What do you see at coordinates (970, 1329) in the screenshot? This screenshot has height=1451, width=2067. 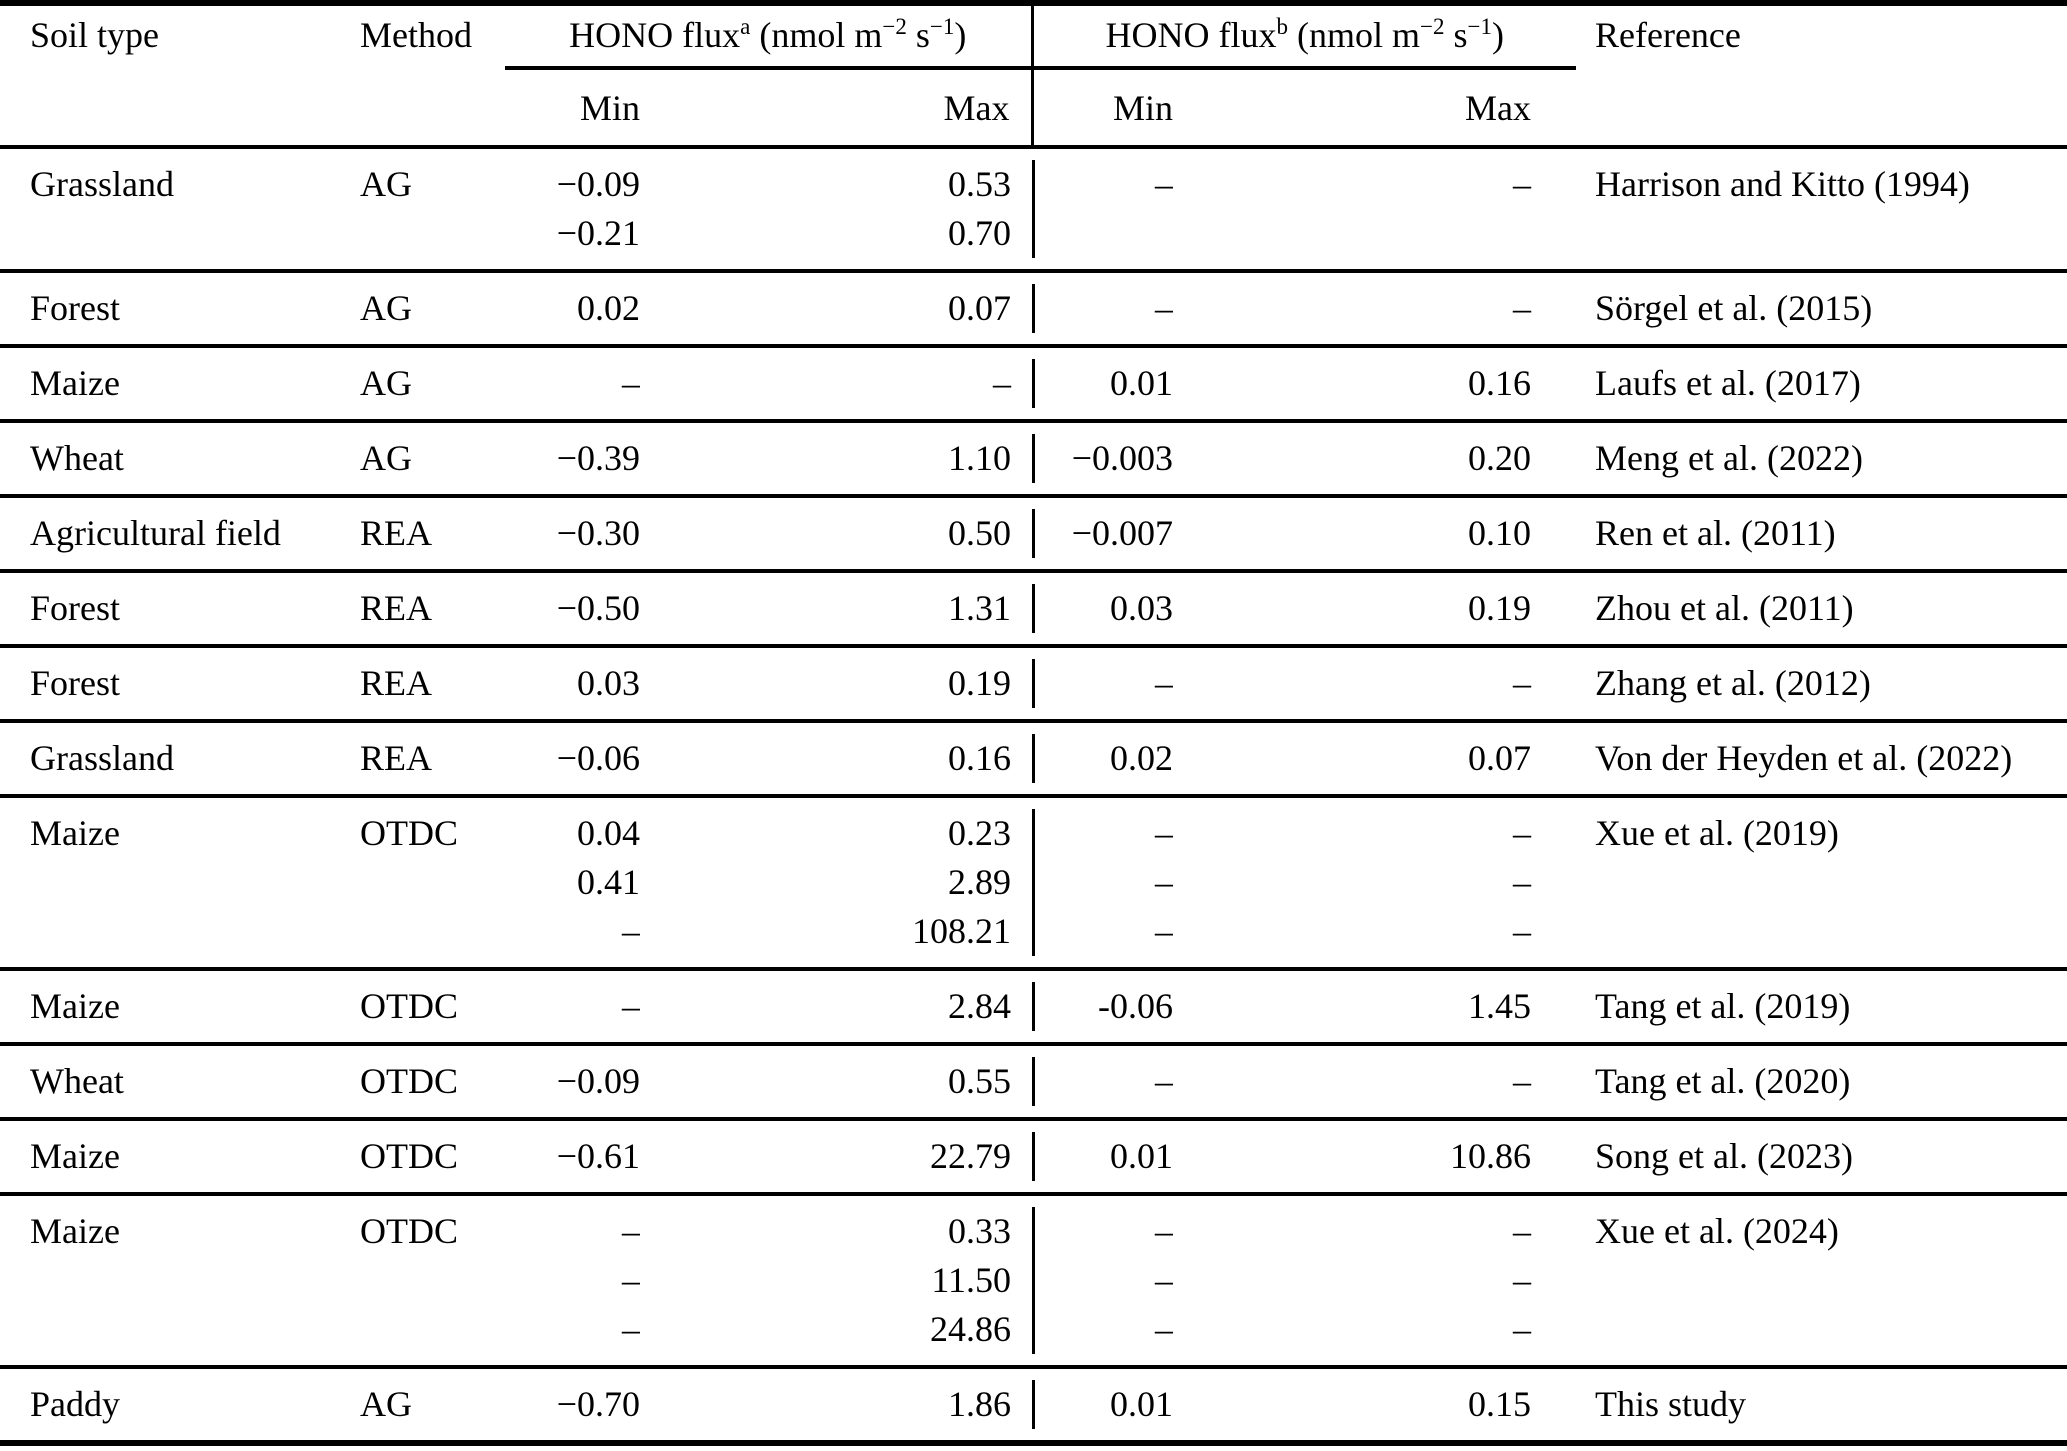 I see `value-line: 24.86` at bounding box center [970, 1329].